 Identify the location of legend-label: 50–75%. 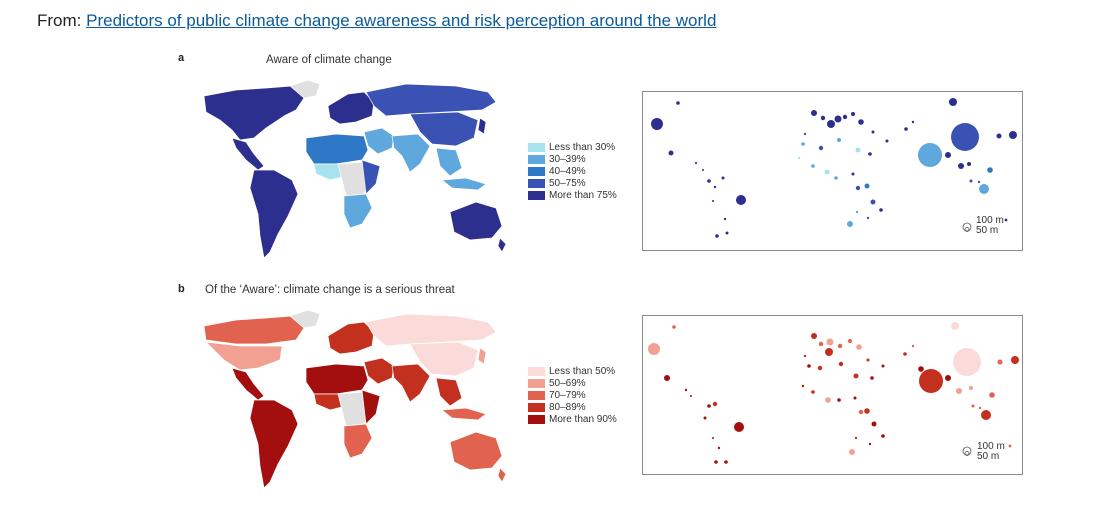
(567, 183).